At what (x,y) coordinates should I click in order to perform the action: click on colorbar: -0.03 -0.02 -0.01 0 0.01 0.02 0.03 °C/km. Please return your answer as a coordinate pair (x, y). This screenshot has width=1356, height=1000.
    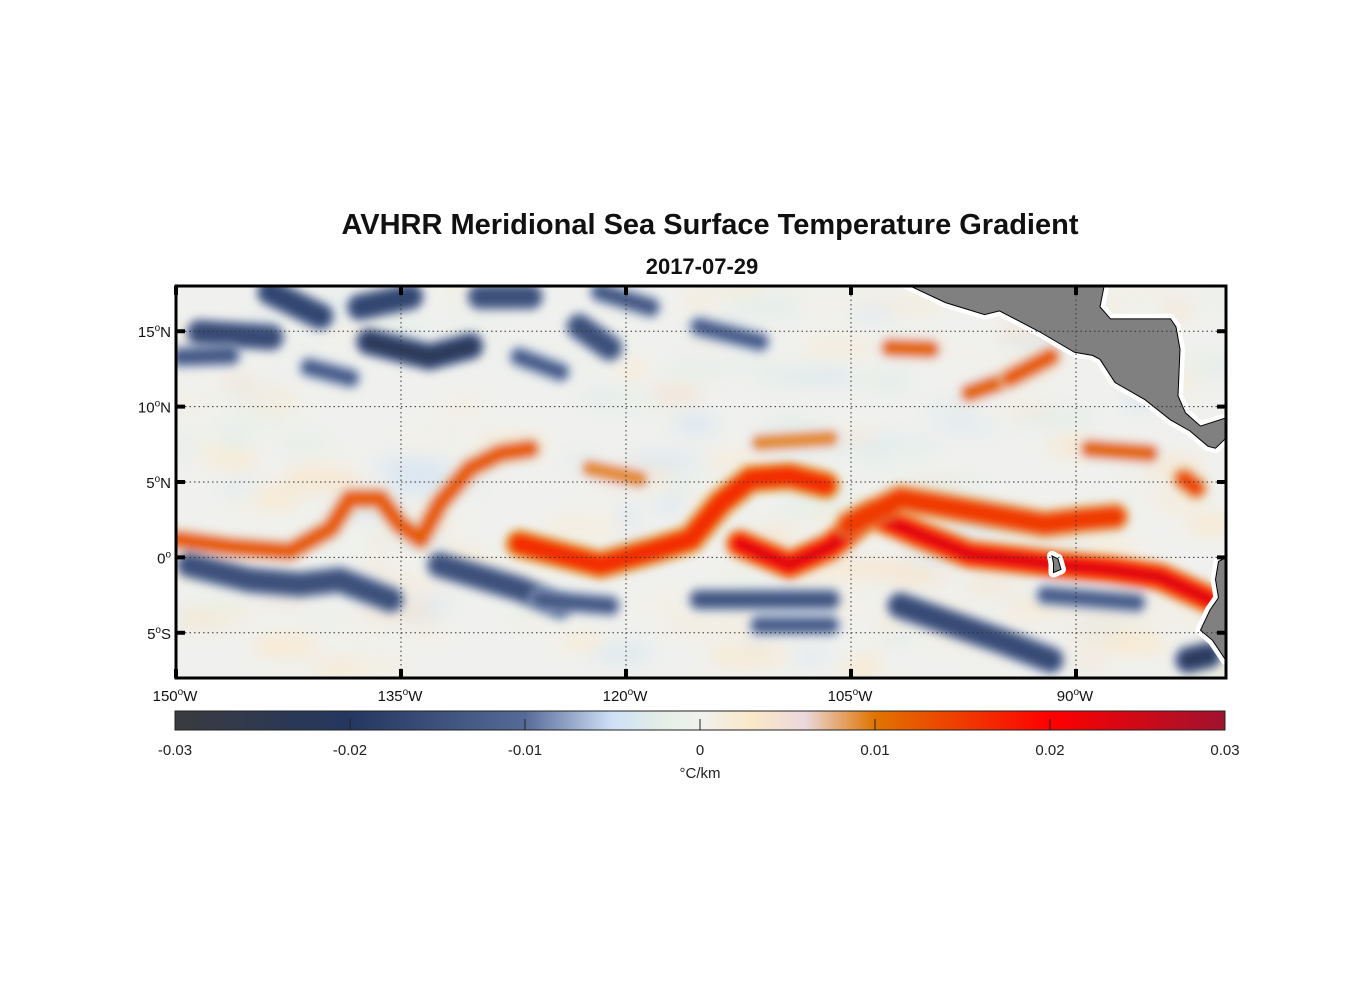
    Looking at the image, I should click on (699, 746).